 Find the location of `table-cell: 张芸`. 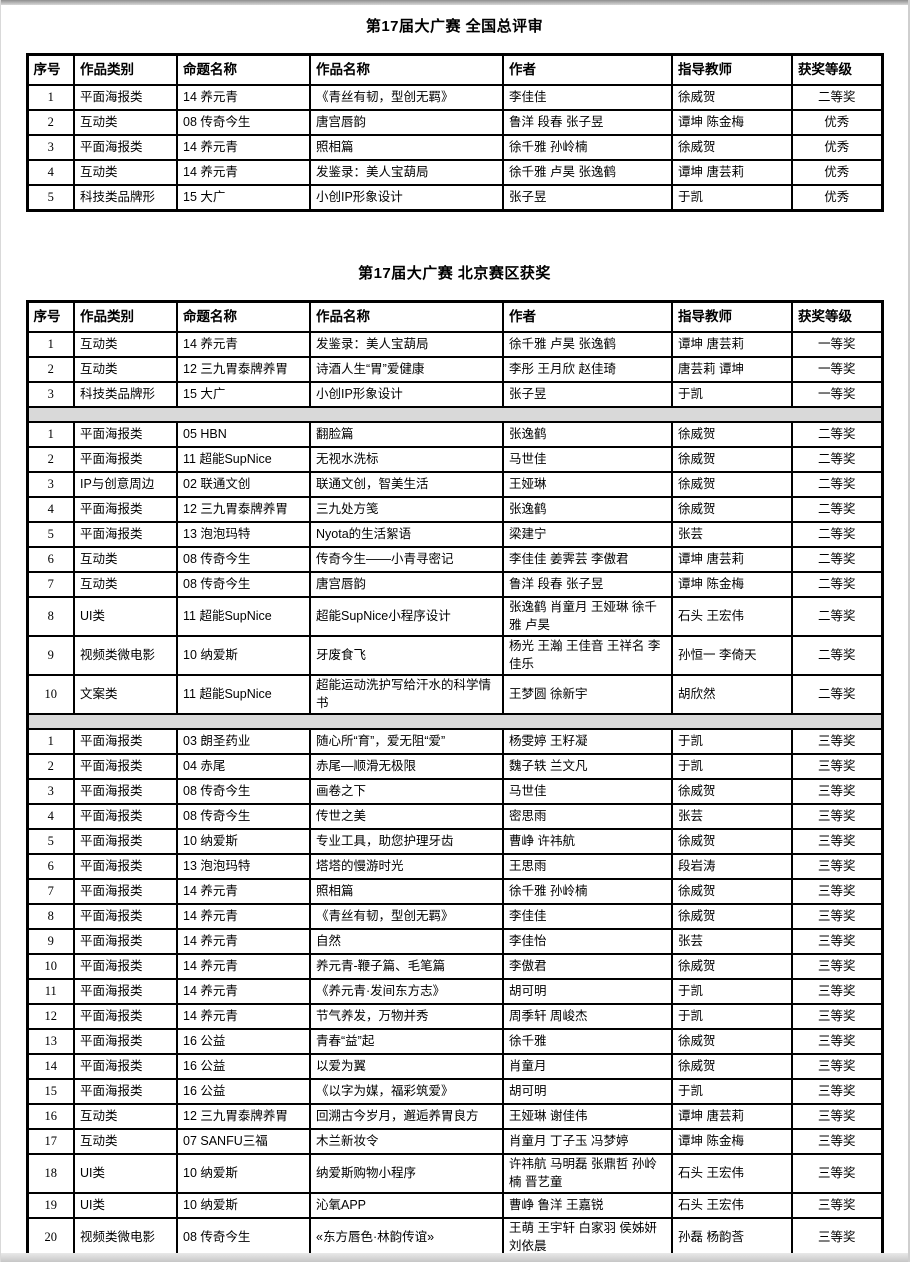

table-cell: 张芸 is located at coordinates (732, 534).